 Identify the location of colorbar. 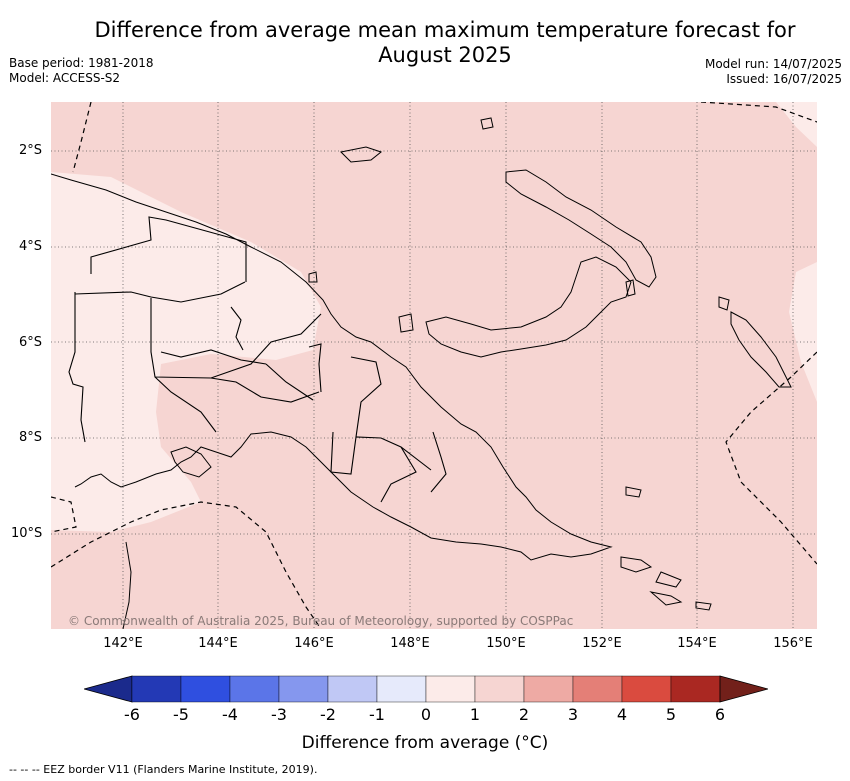
(426, 689).